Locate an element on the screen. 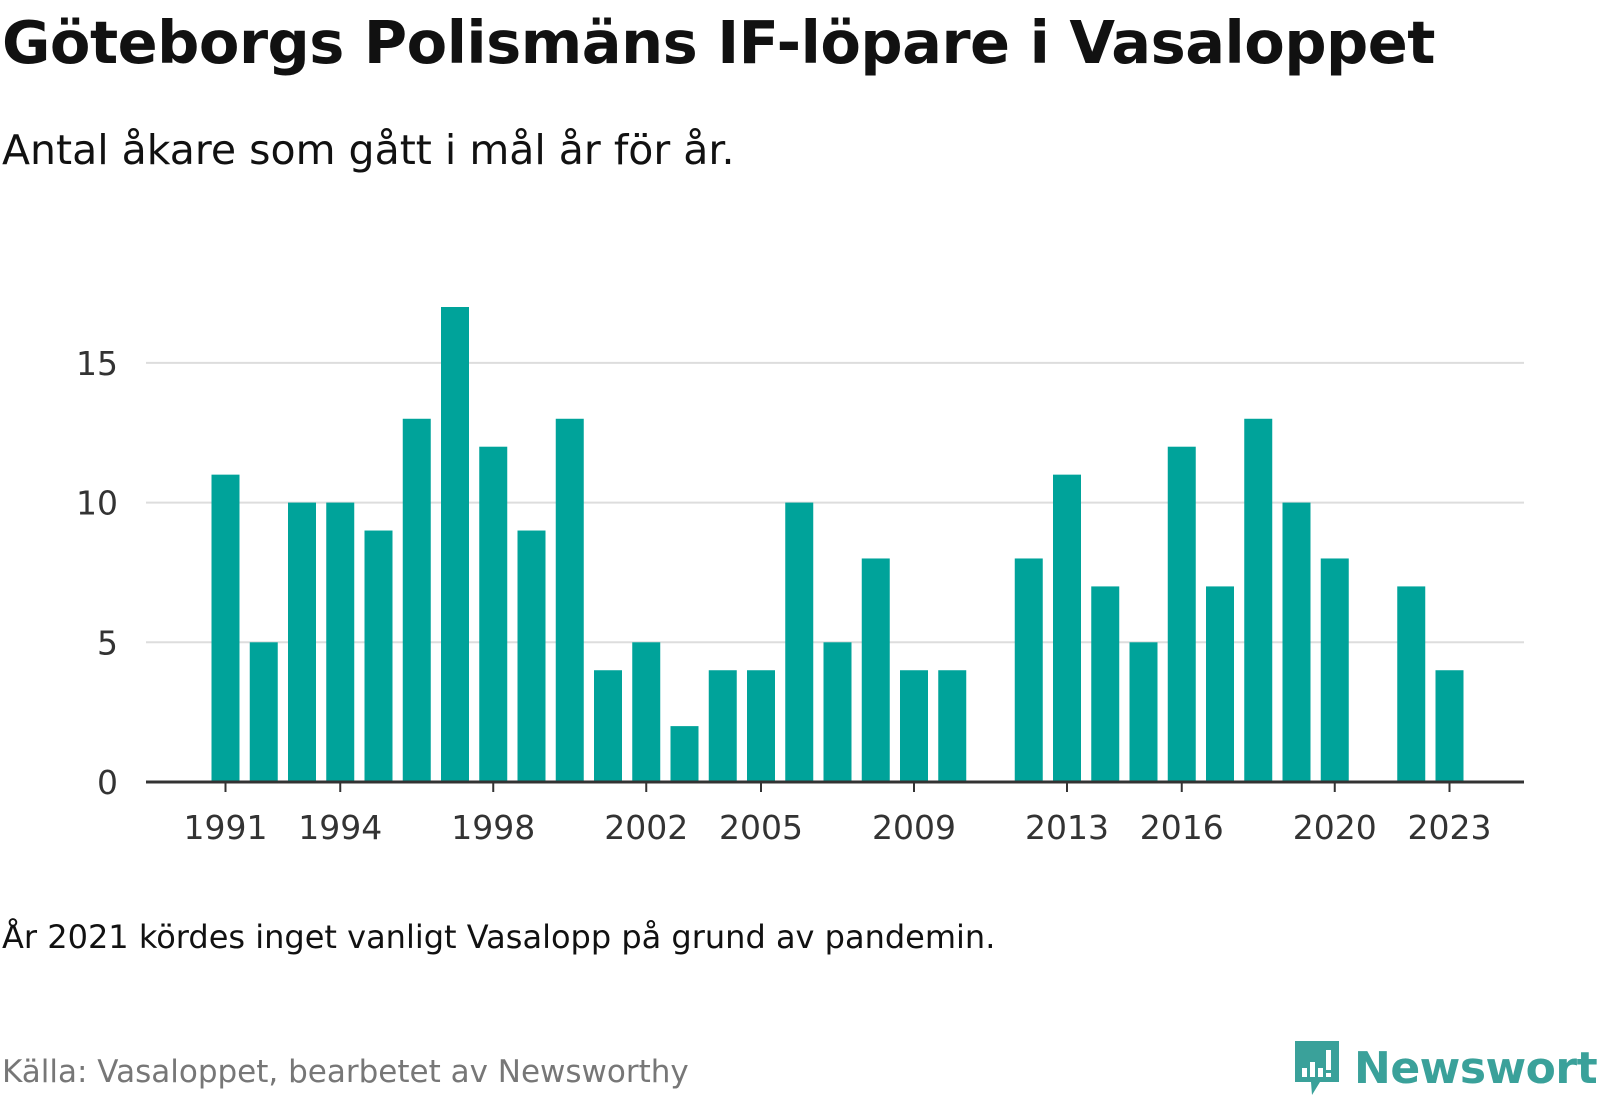  brand-logo: Newsworthy is located at coordinates (1446, 1068).